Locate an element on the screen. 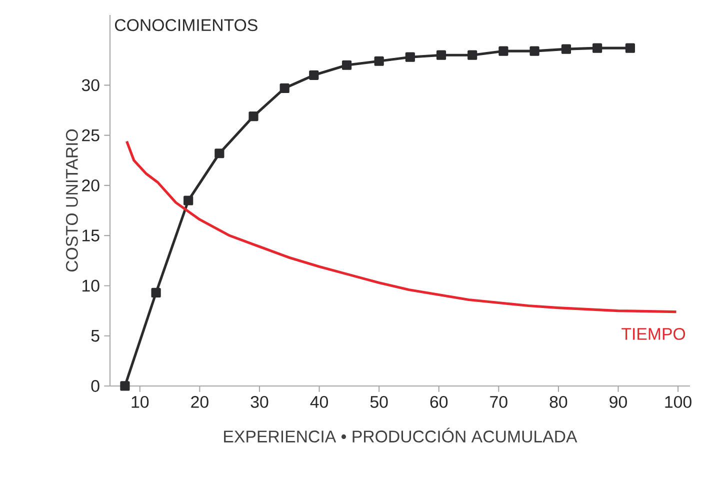 The height and width of the screenshot is (485, 709). x-tick-label: 100 is located at coordinates (678, 402).